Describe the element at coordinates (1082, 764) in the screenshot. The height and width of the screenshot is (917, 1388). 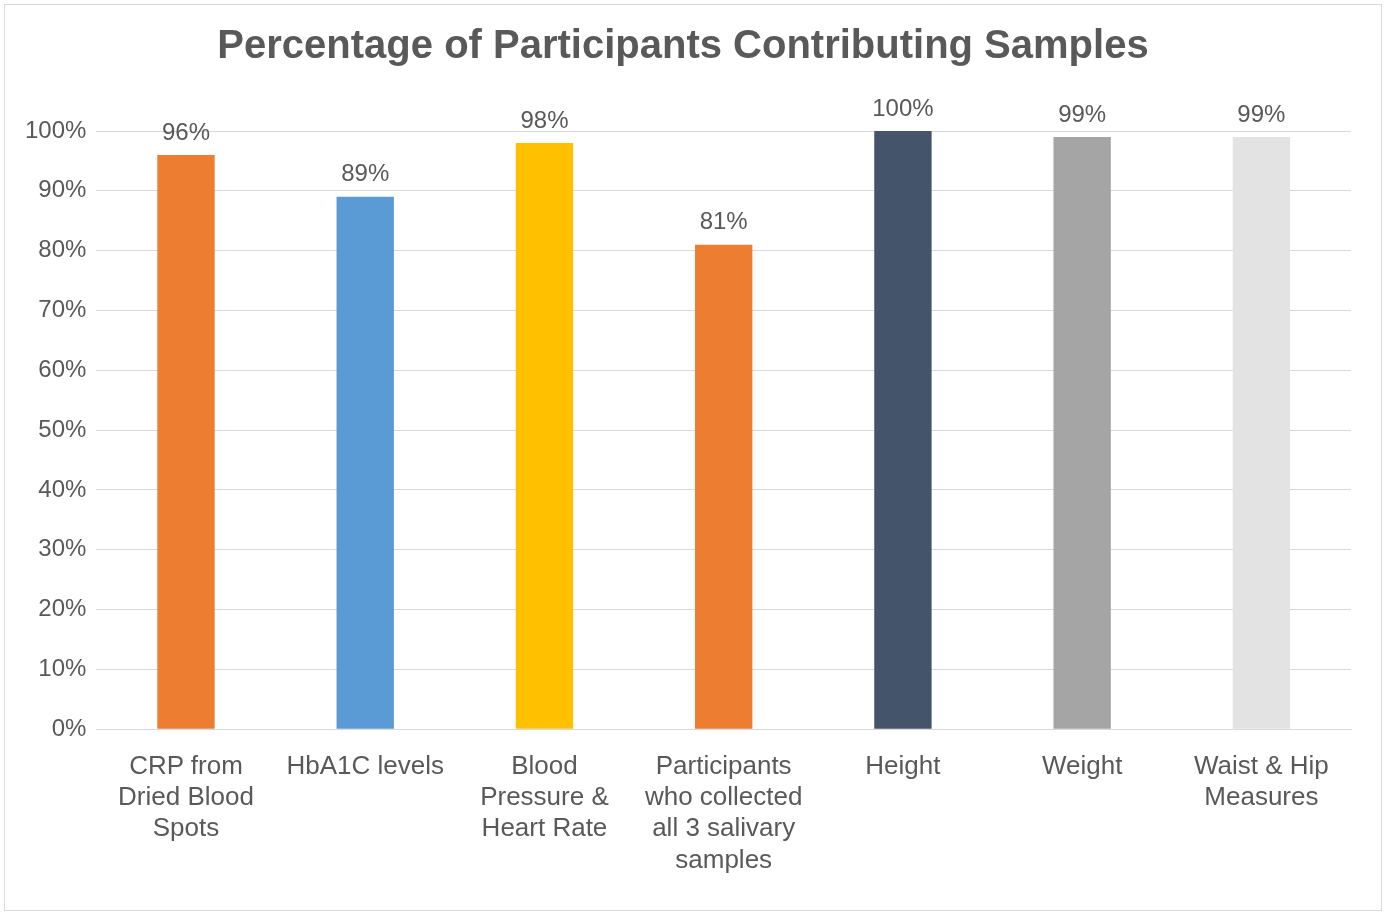
I see `x-tick-label: Weight` at that location.